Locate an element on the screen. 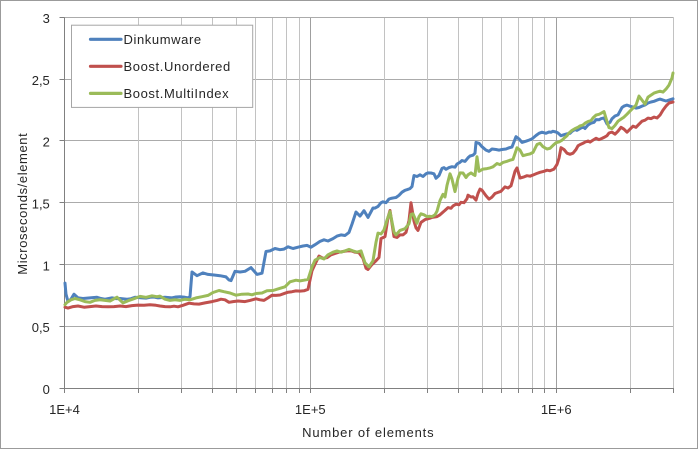  svg-text: Number of elements is located at coordinates (368, 432).